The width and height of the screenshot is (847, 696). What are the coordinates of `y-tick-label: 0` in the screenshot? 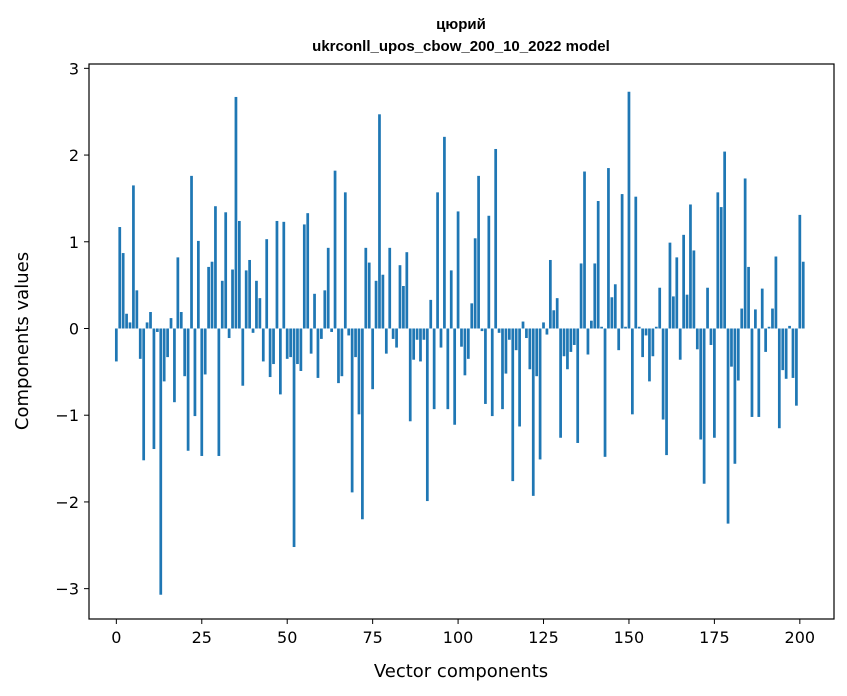 It's located at (74, 328).